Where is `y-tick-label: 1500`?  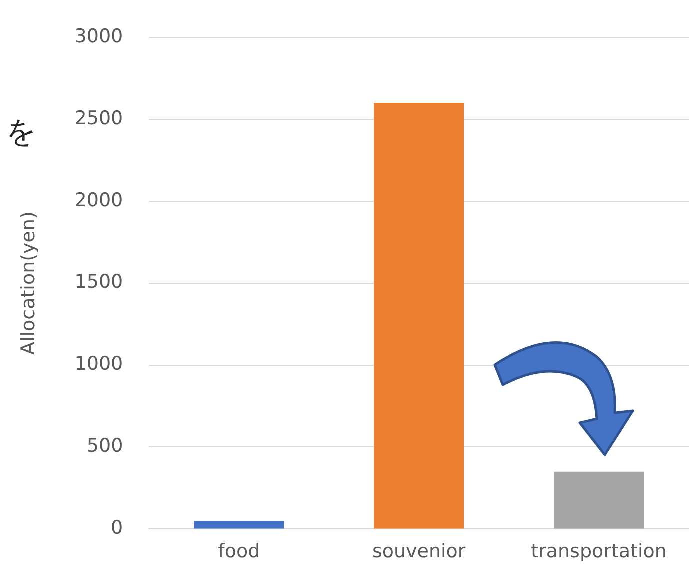
y-tick-label: 1500 is located at coordinates (99, 282).